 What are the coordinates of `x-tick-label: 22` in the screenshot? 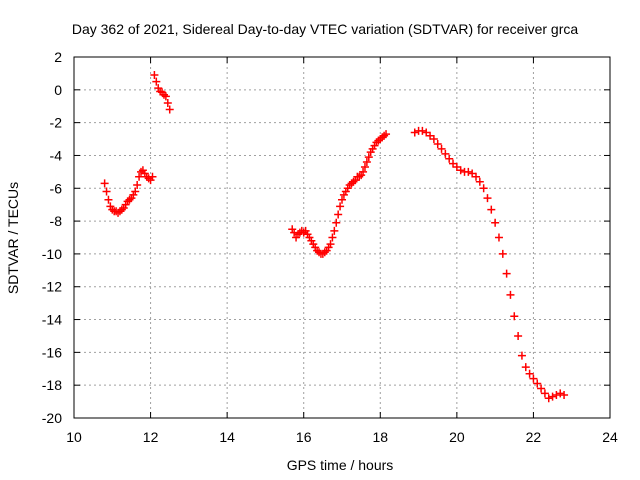 It's located at (534, 437).